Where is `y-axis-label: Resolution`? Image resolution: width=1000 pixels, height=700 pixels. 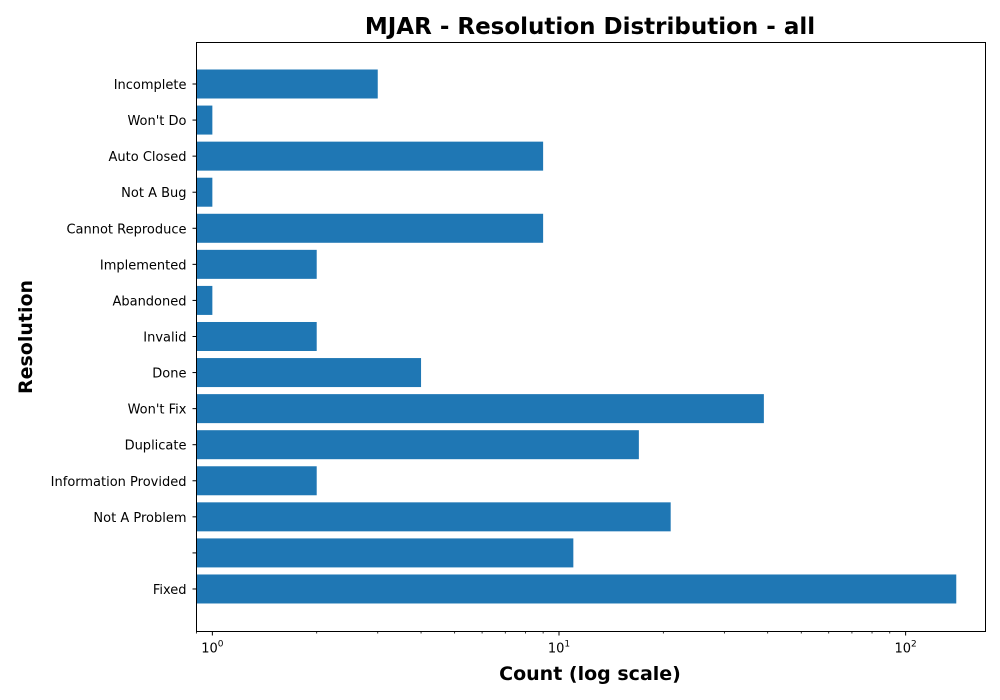 y-axis-label: Resolution is located at coordinates (26, 337).